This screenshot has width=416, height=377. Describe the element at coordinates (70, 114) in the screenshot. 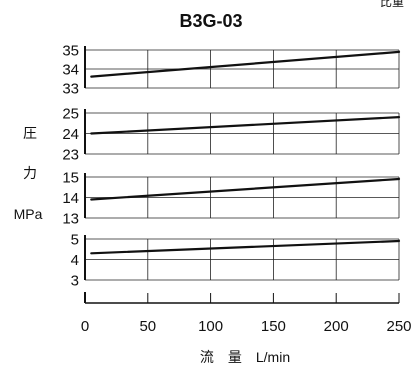

I see `panel-2-y-tick-label: 25` at that location.